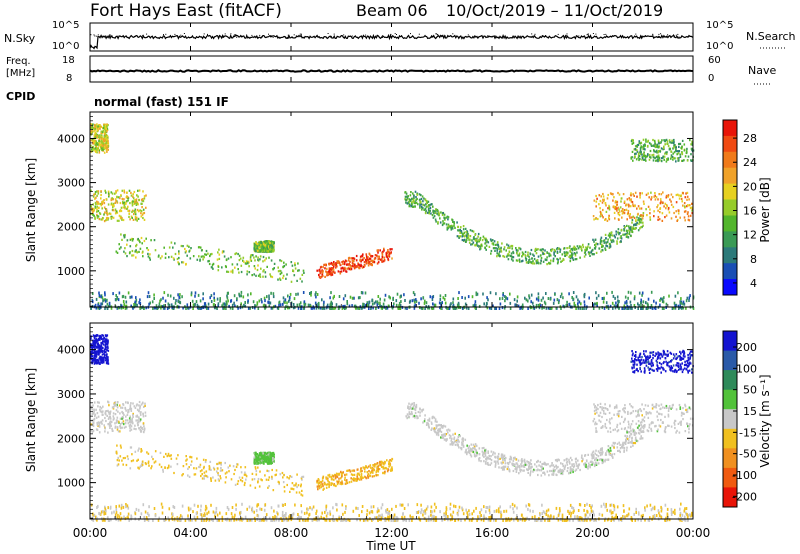  What do you see at coordinates (71, 227) in the screenshot?
I see `y-tick-label: 2000` at bounding box center [71, 227].